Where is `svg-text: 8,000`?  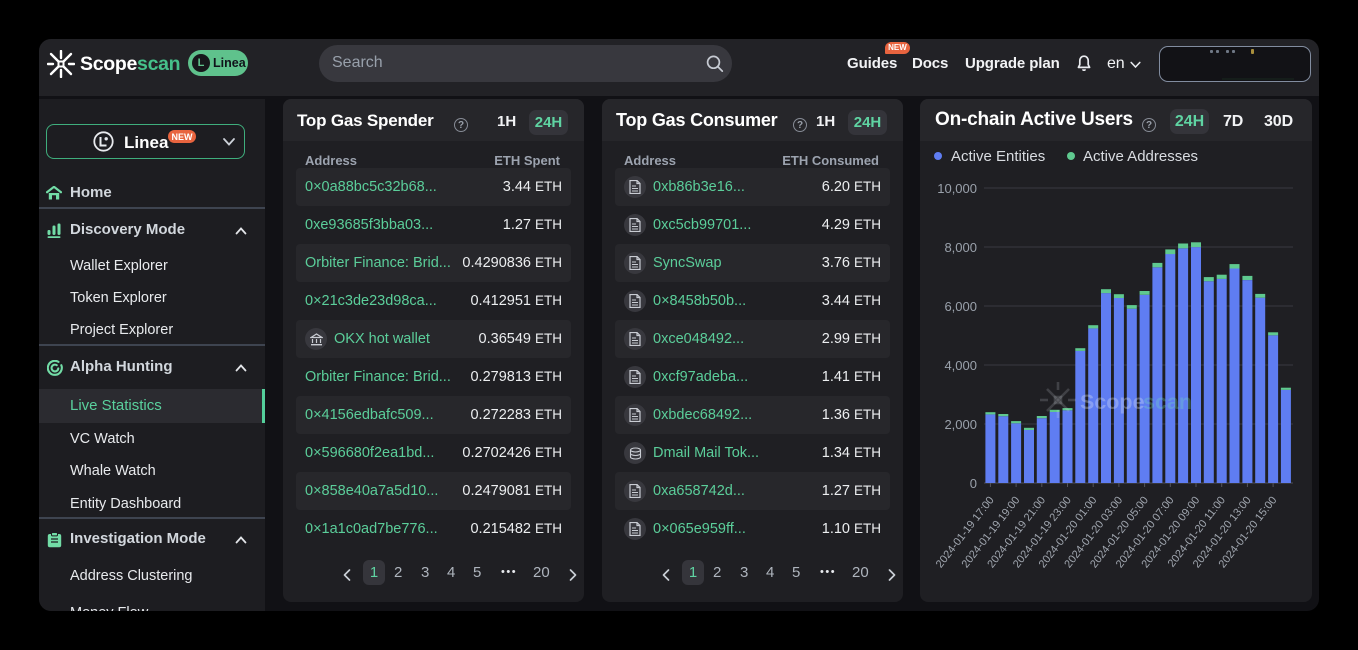 svg-text: 8,000 is located at coordinates (960, 247).